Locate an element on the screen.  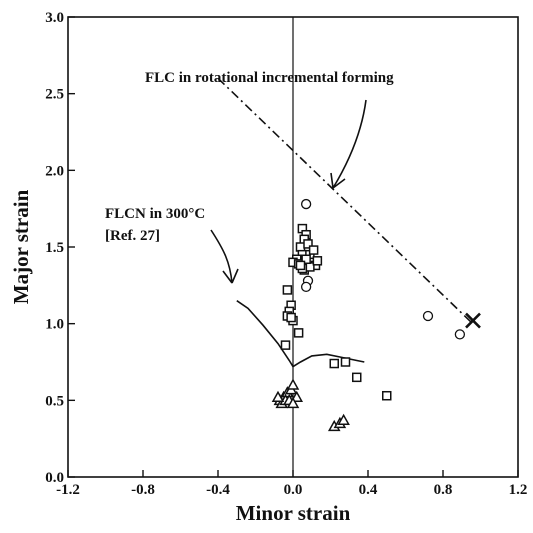
y-tick-label: 1.5 is located at coordinates (54, 248).